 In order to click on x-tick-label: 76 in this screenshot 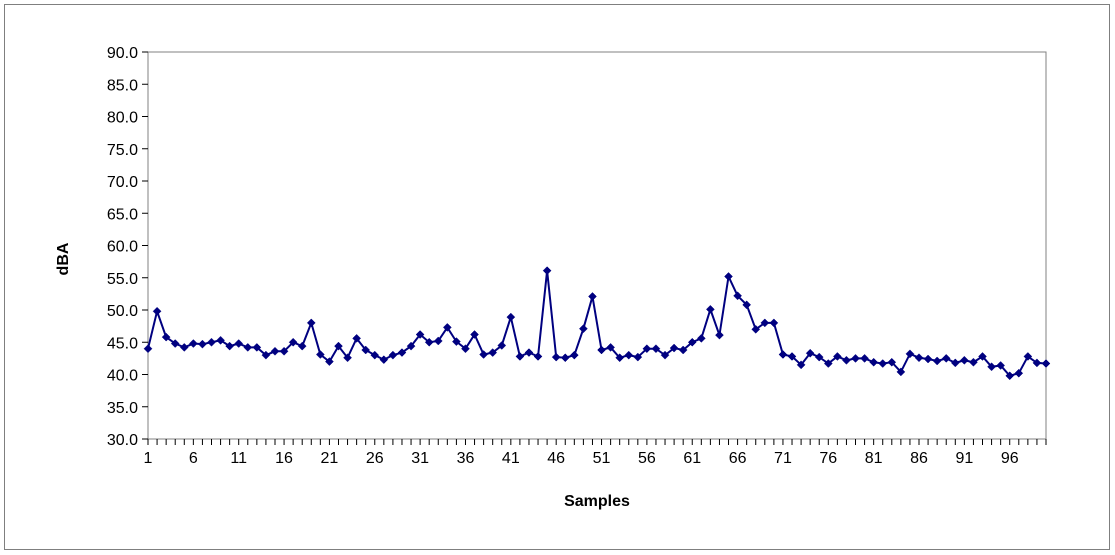, I will do `click(828, 458)`.